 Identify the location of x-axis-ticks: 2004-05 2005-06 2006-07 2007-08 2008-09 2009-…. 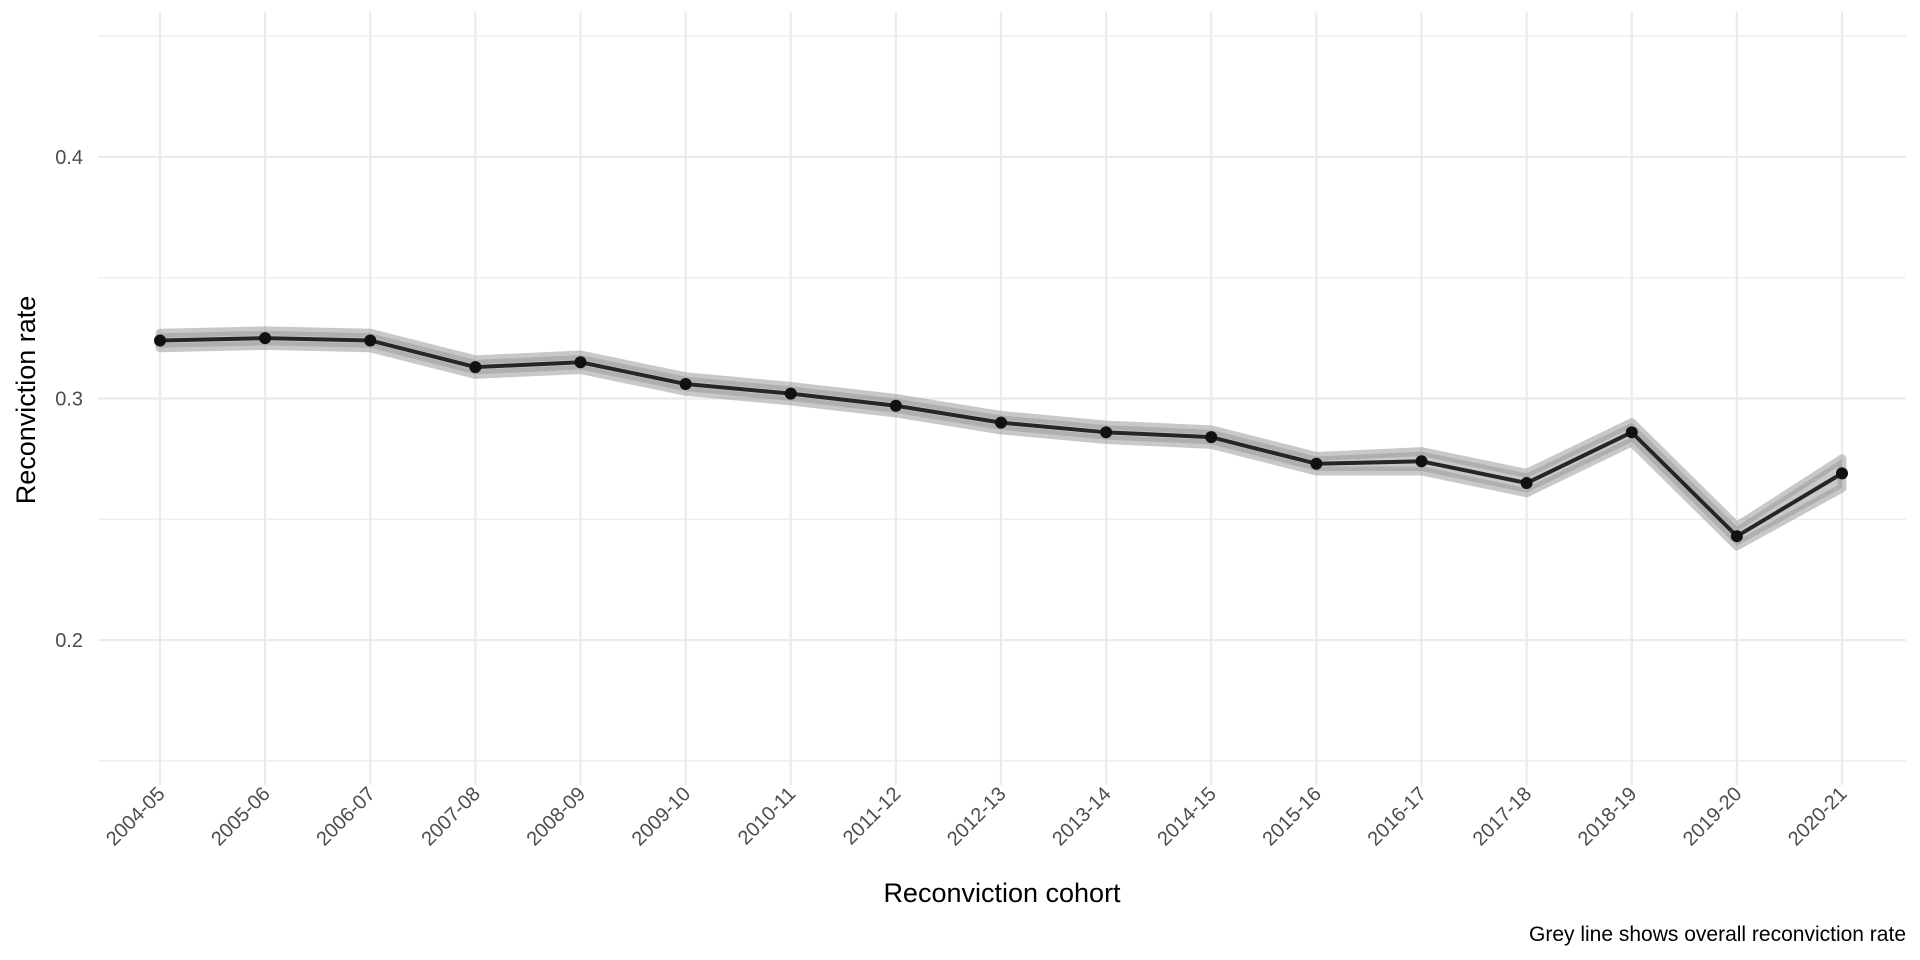
(976, 816).